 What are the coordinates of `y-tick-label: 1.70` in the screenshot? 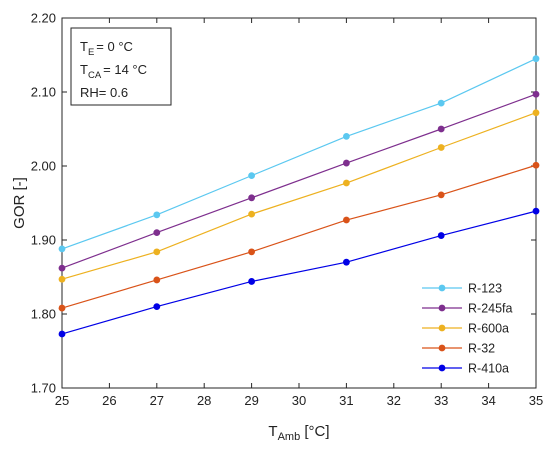 It's located at (43, 388).